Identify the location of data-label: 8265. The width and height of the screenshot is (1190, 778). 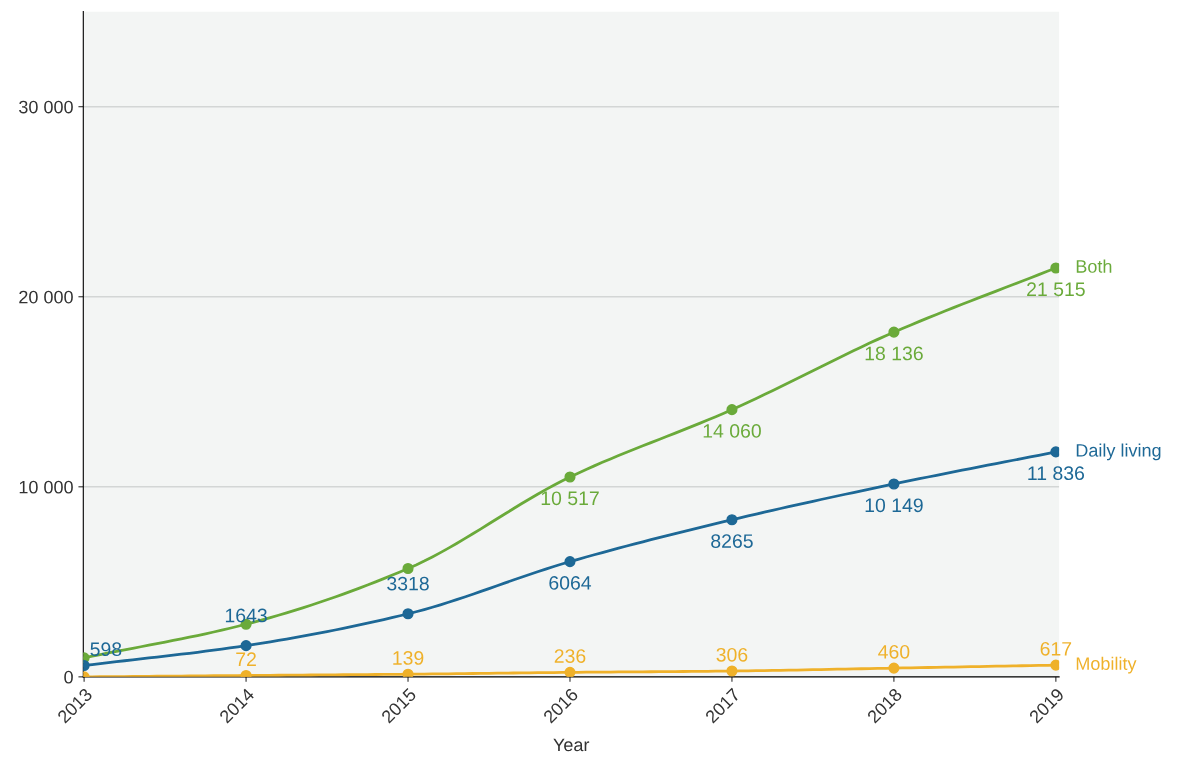
(732, 541).